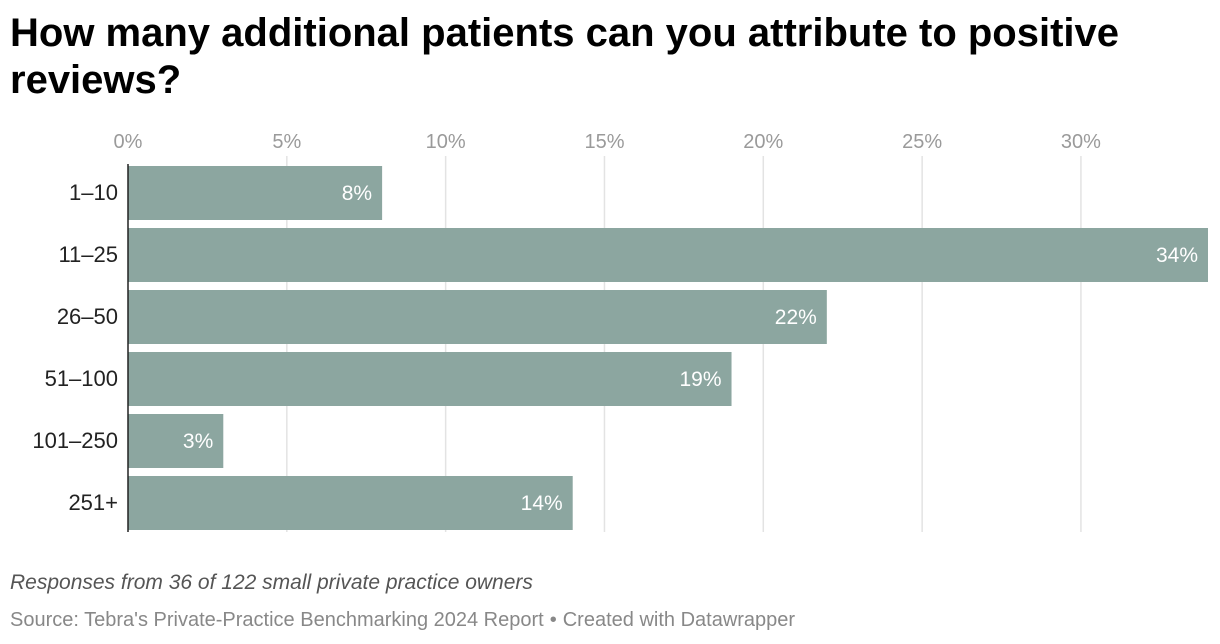 The height and width of the screenshot is (644, 1220). What do you see at coordinates (88, 254) in the screenshot?
I see `category-label: 11–25` at bounding box center [88, 254].